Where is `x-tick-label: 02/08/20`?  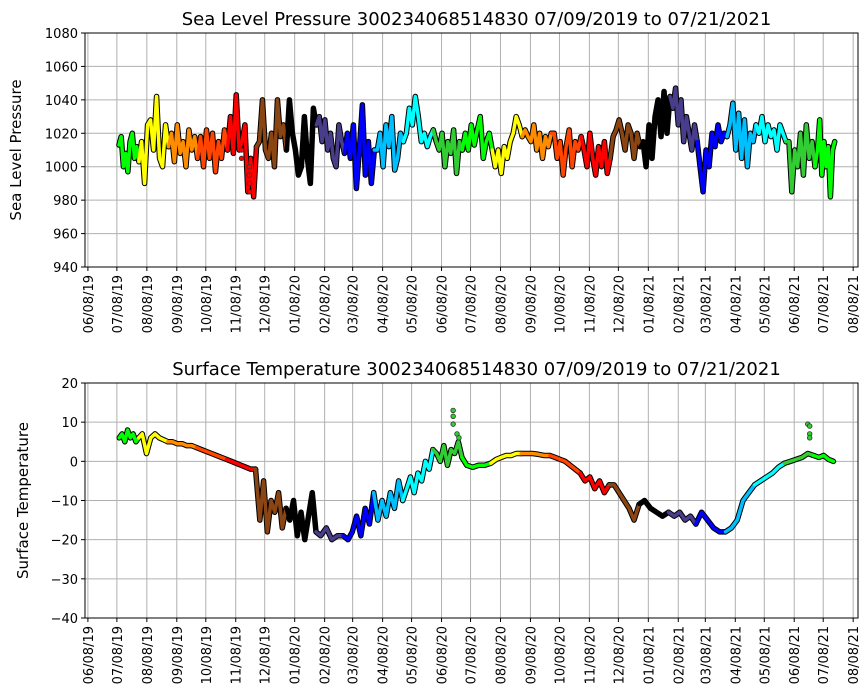
x-tick-label: 02/08/20 is located at coordinates (326, 304).